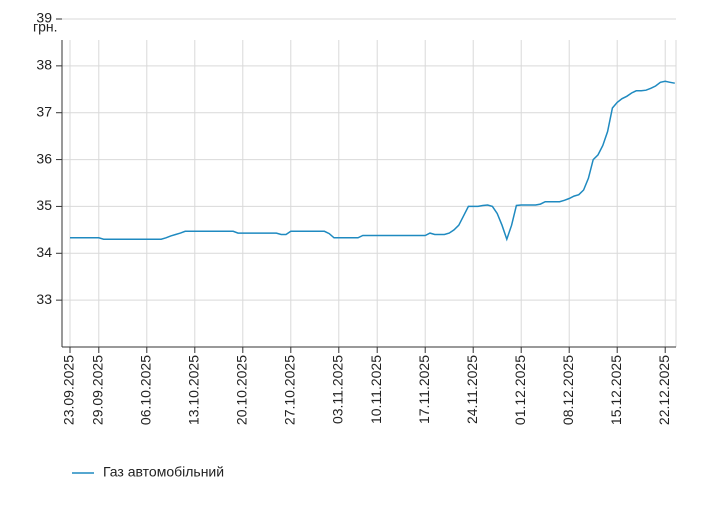  What do you see at coordinates (338, 389) in the screenshot?
I see `x-tick-label: 03.11.2025` at bounding box center [338, 389].